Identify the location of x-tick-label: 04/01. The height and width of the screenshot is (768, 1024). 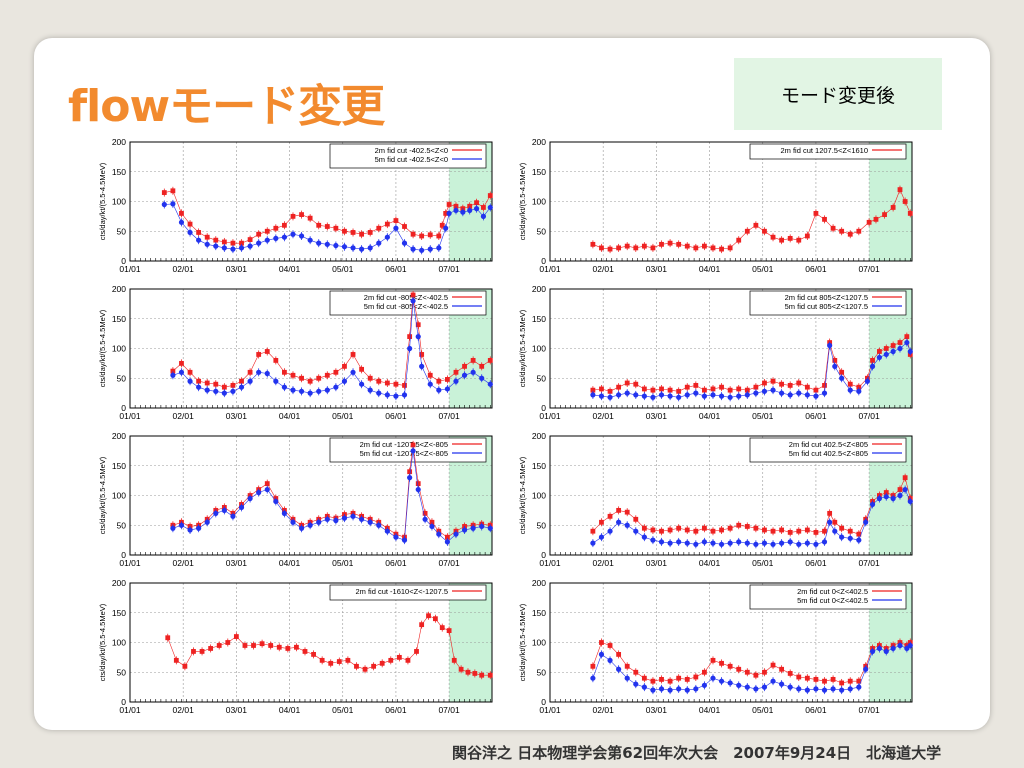
(710, 416).